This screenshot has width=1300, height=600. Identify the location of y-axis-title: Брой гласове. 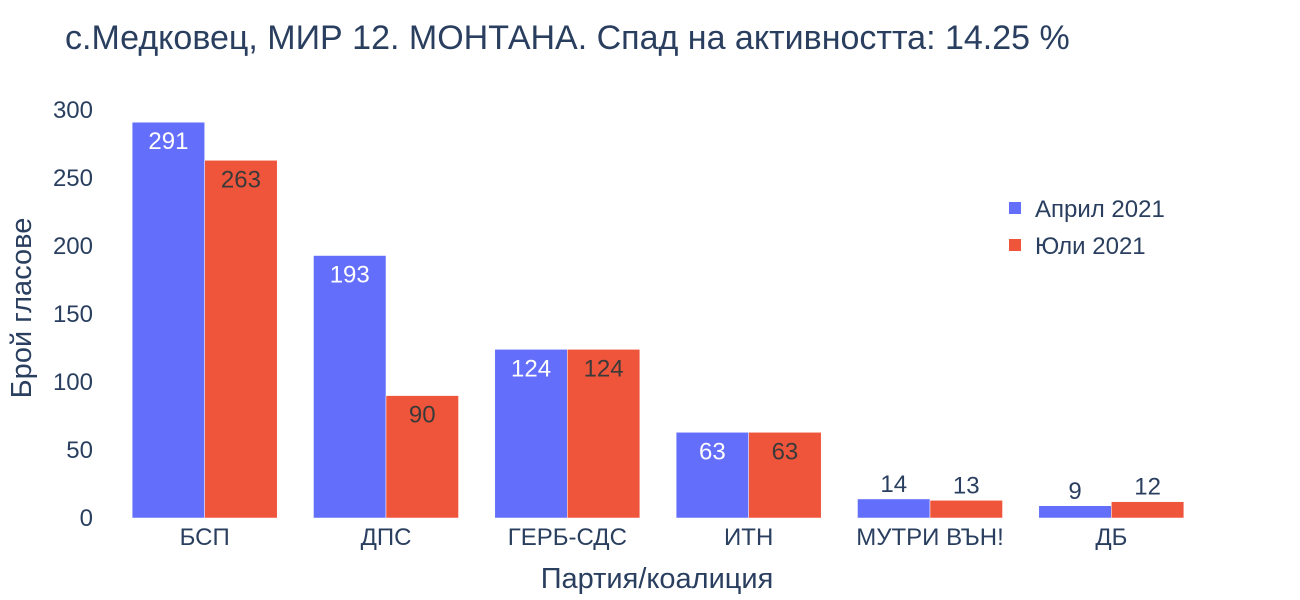
(22, 308).